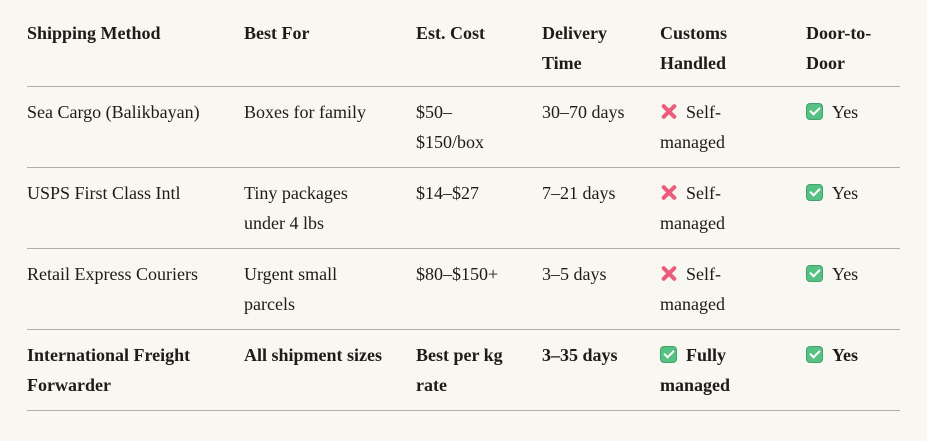  Describe the element at coordinates (330, 208) in the screenshot. I see `cell-best-for: Tiny packages under 4 lbs` at that location.